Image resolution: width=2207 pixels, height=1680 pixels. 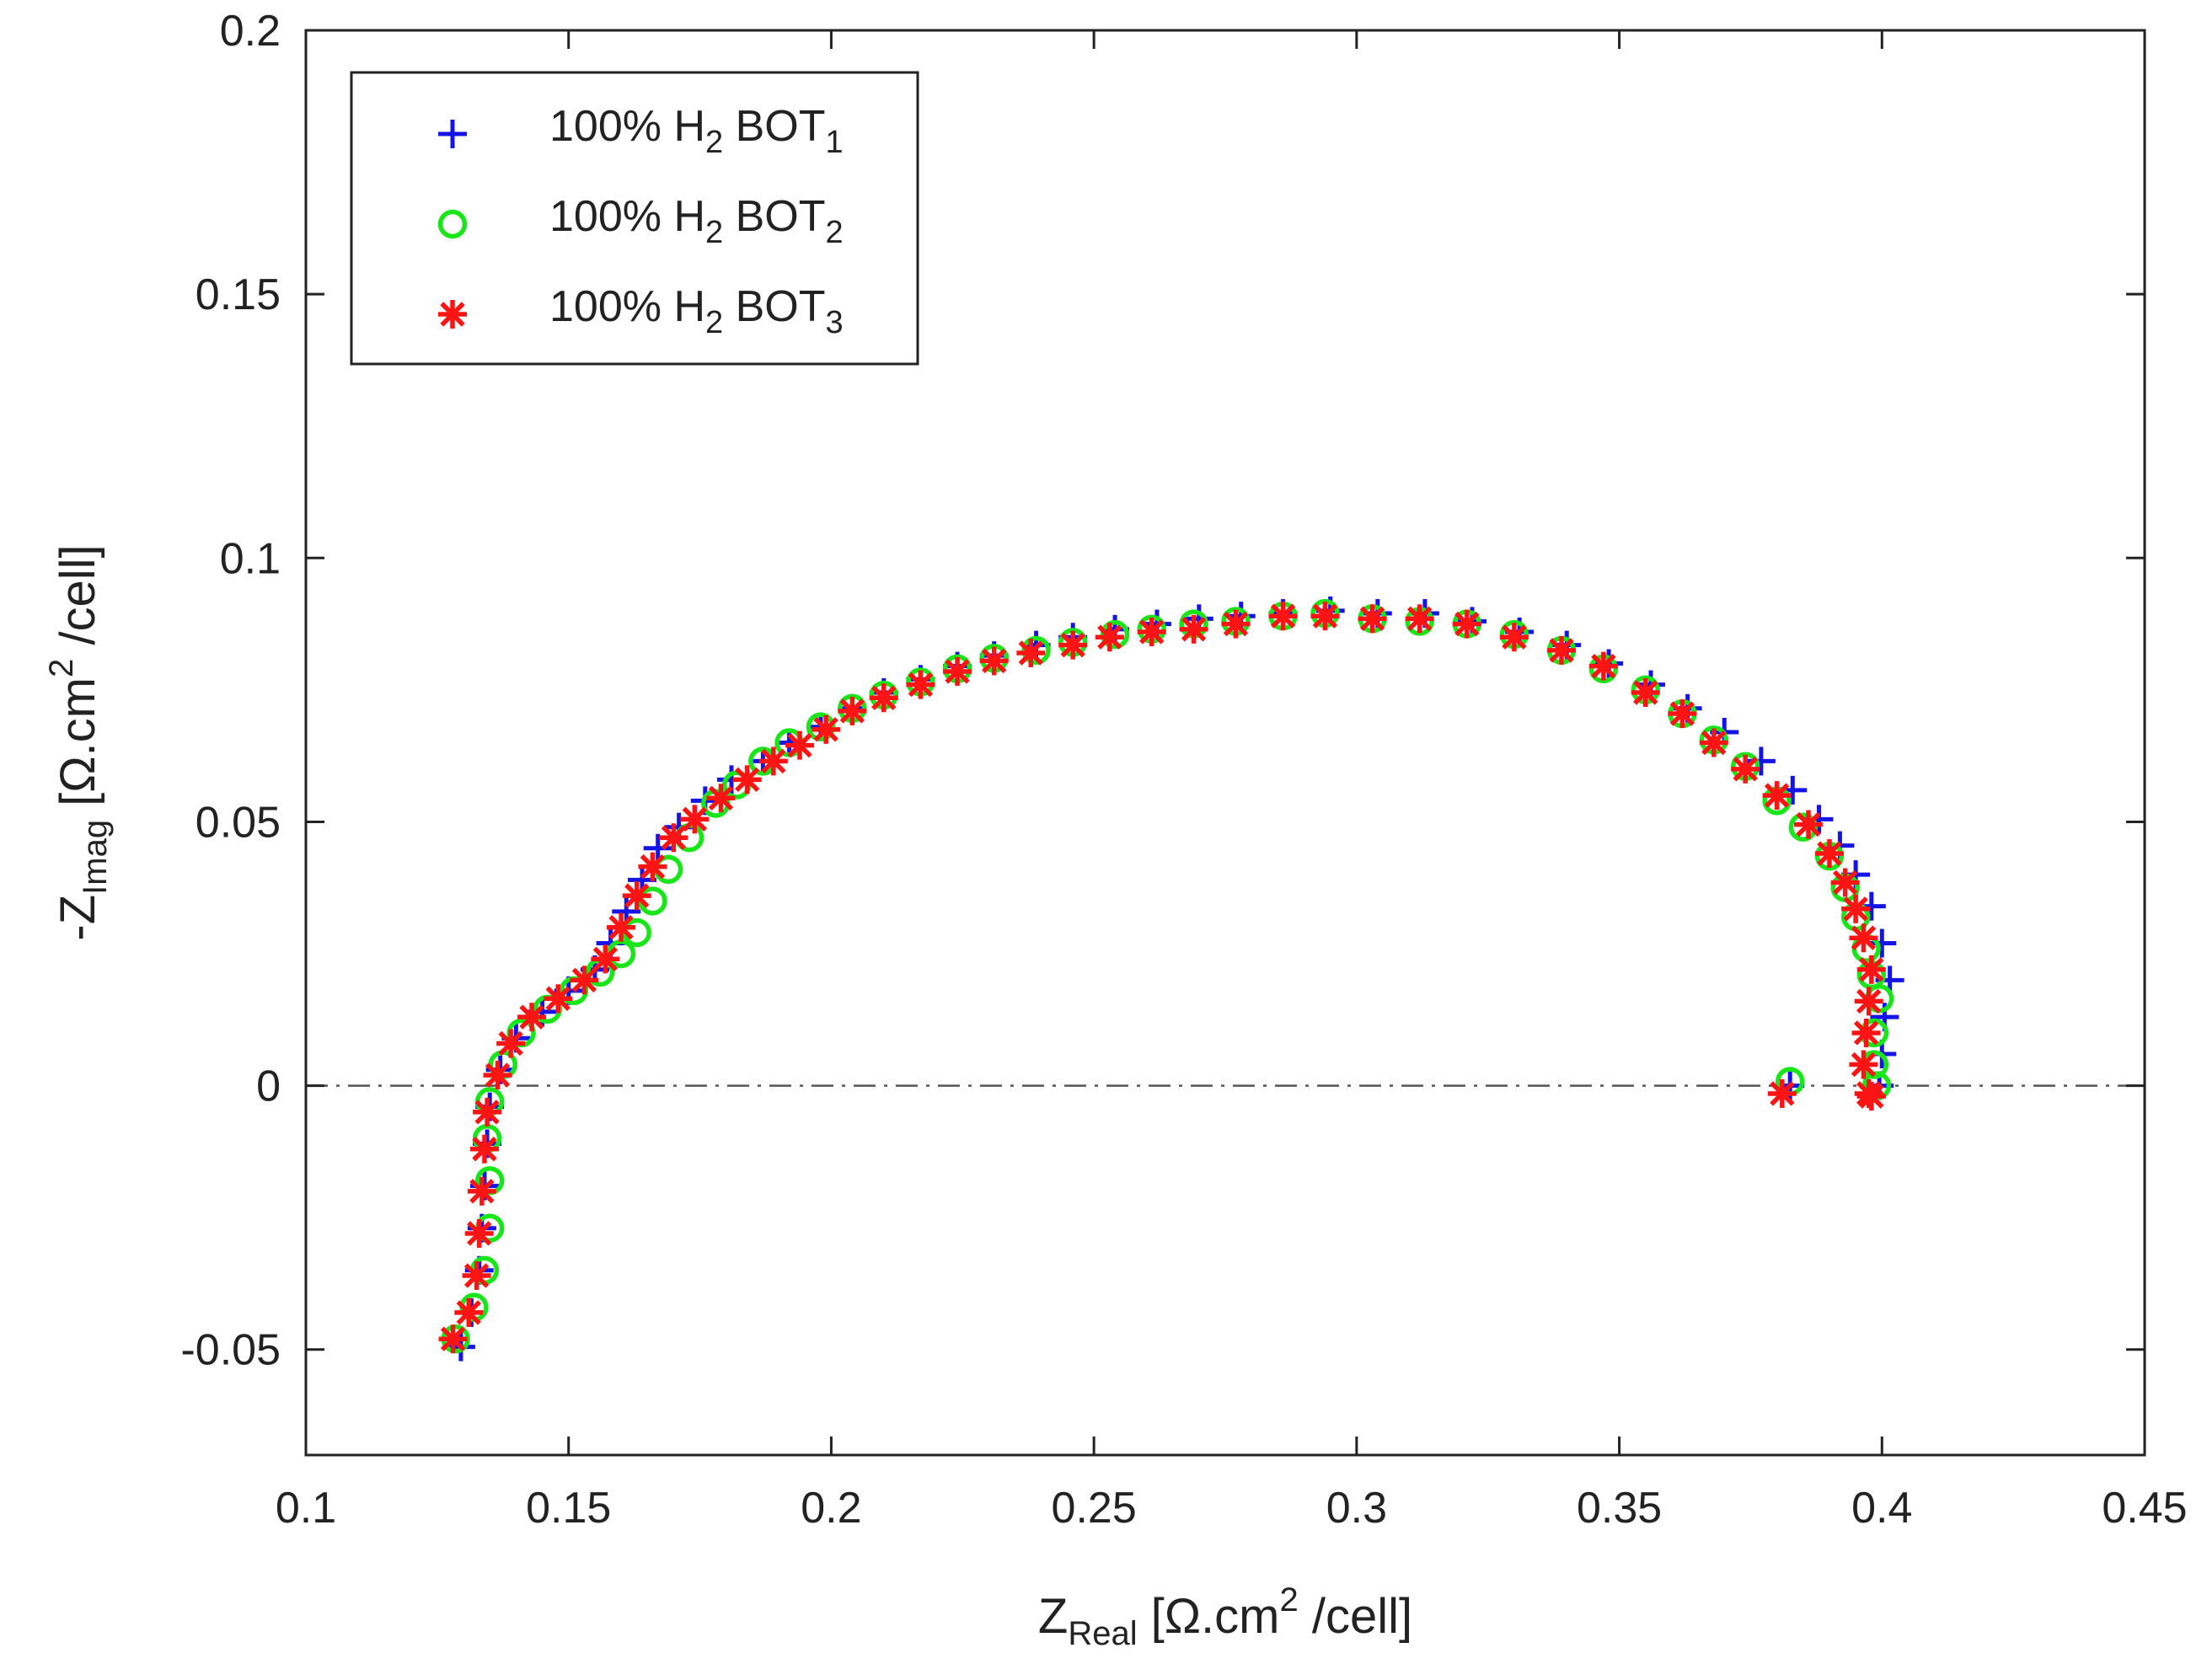 I want to click on legend-marker-circle, so click(x=453, y=224).